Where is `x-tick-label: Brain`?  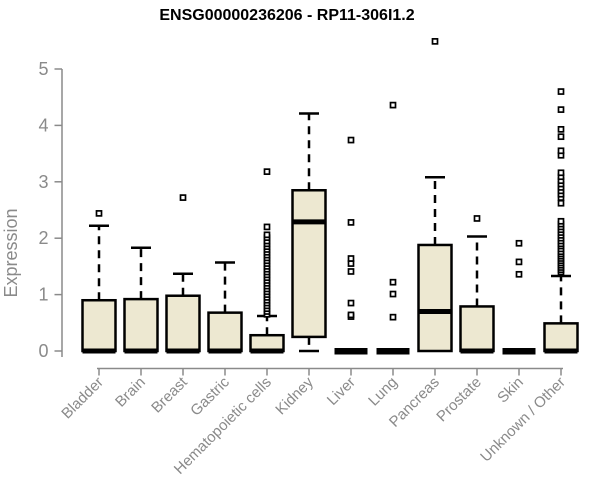 x-tick-label: Brain is located at coordinates (130, 392).